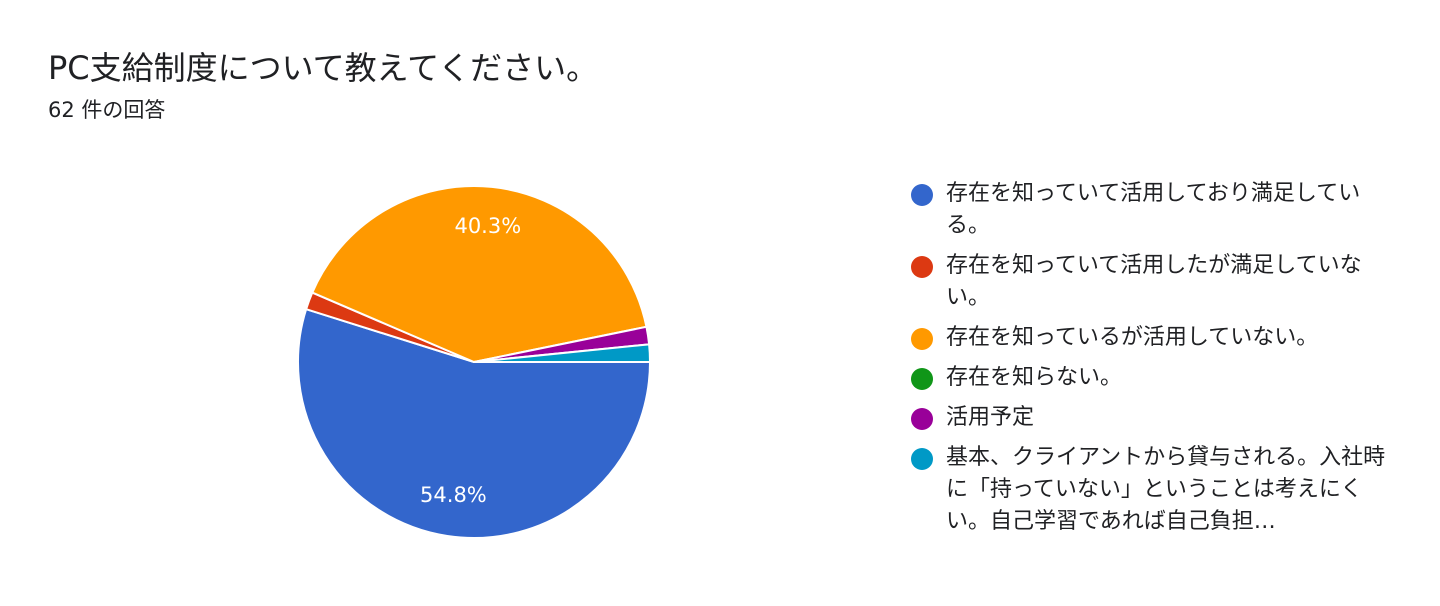 The image size is (1440, 606). What do you see at coordinates (453, 495) in the screenshot?
I see `pie-slice-label-0: 54.8%` at bounding box center [453, 495].